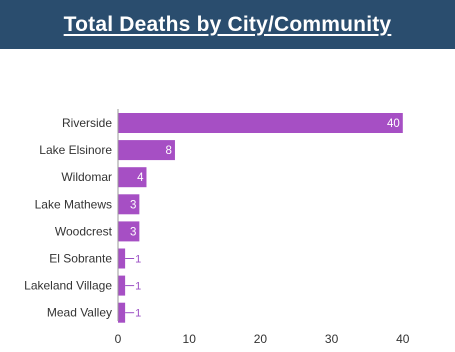 This screenshot has height=352, width=455. I want to click on category-label: Woodcrest, so click(84, 231).